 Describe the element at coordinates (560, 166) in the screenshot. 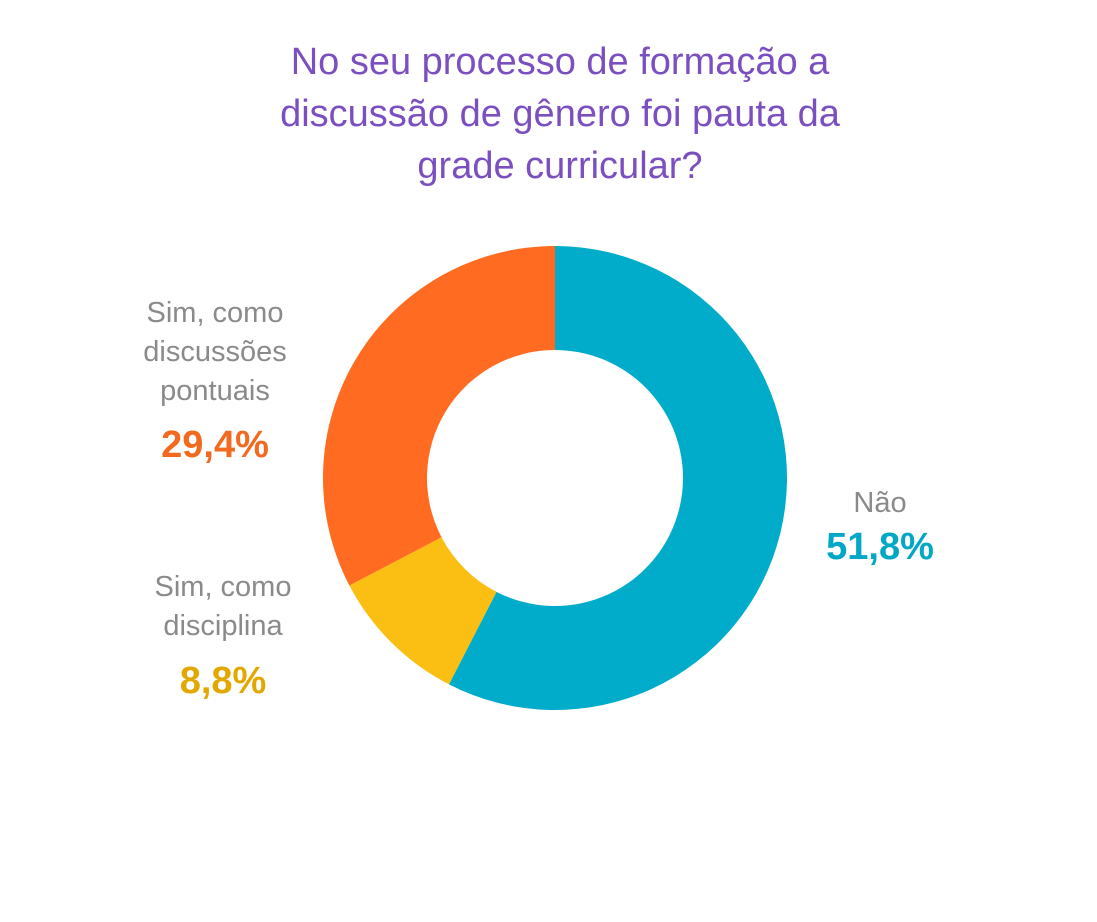

I see `chart-title-line: grade curricular?` at that location.